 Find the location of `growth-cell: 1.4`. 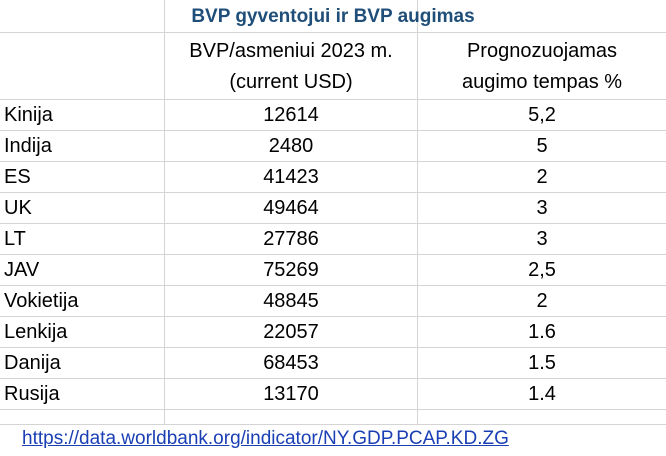

growth-cell: 1.4 is located at coordinates (542, 394).